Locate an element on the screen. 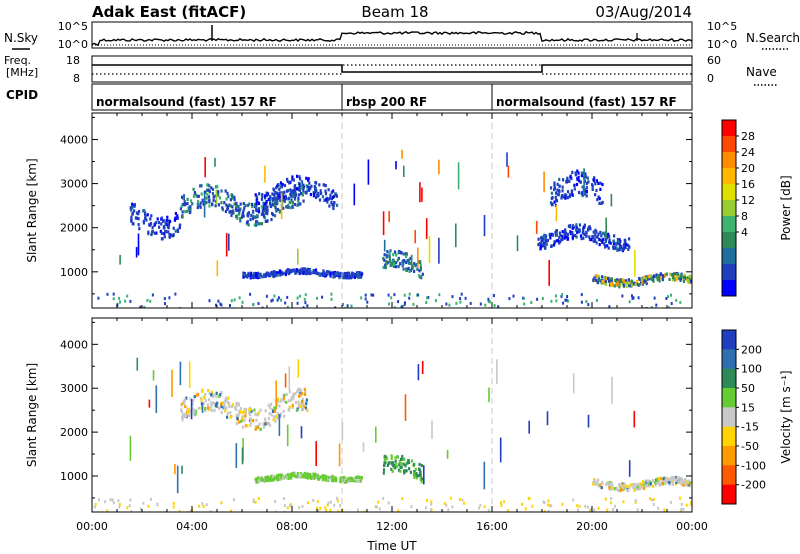  colorbar-tick-label: 4 is located at coordinates (744, 232).